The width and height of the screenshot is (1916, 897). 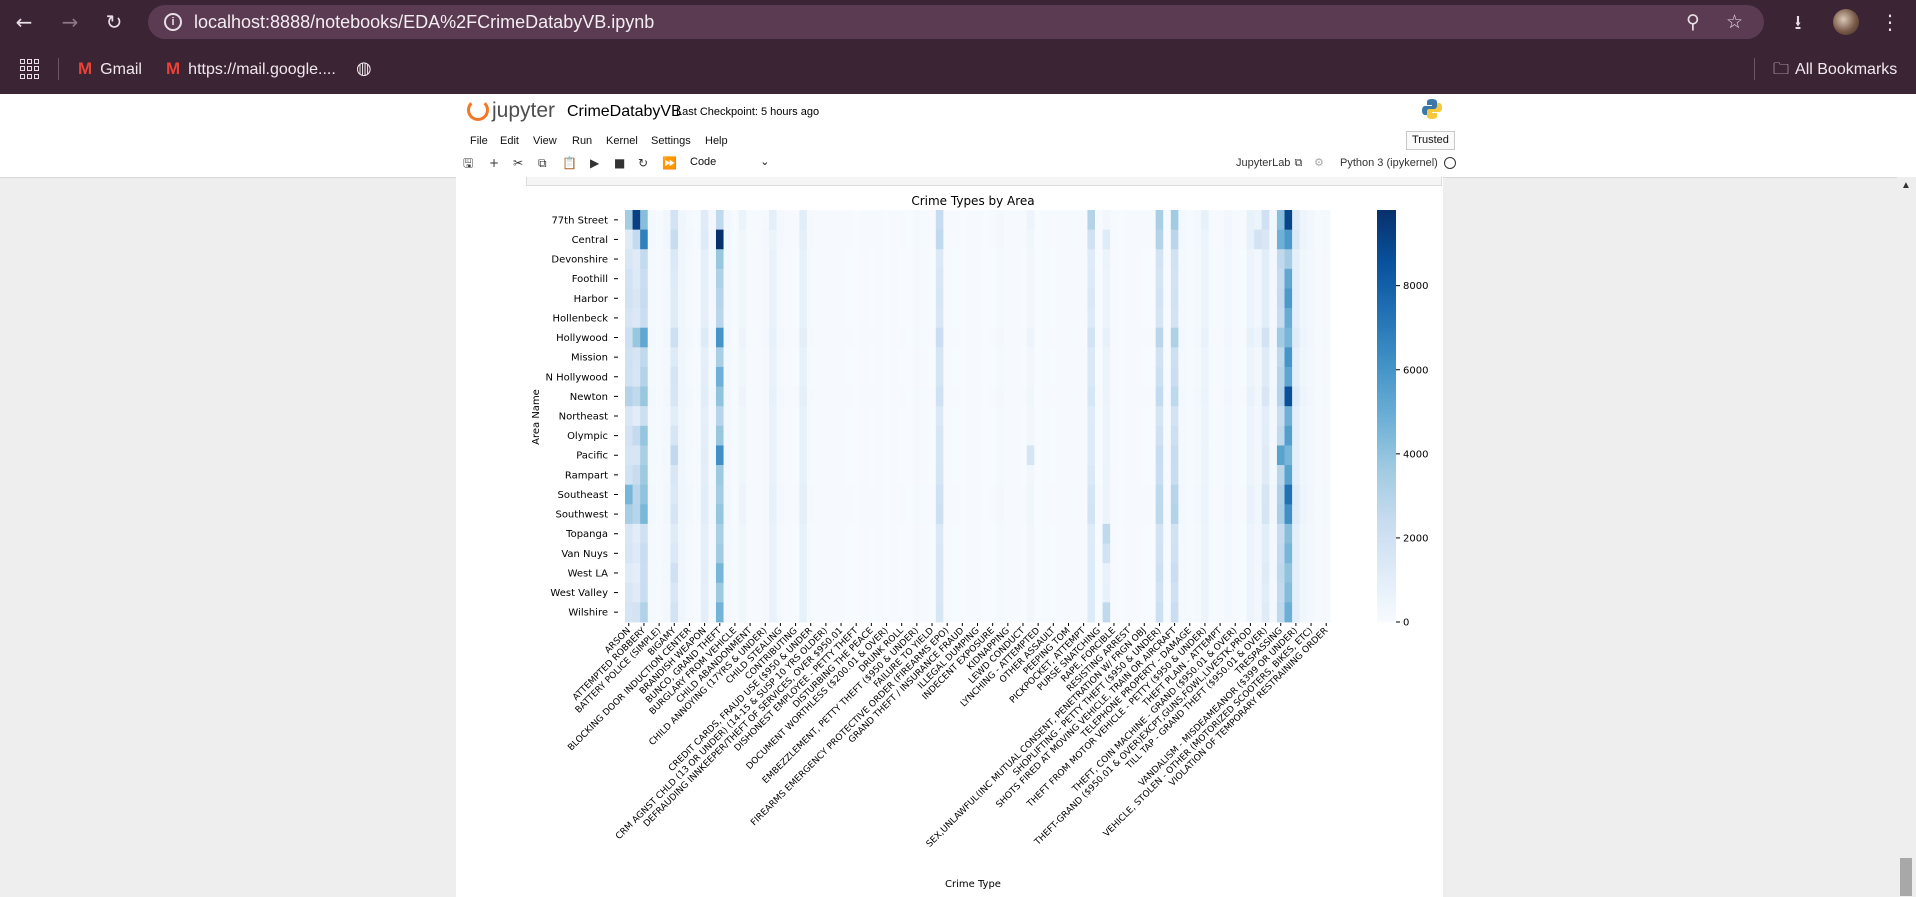 What do you see at coordinates (1846, 22) in the screenshot?
I see `profile-avatar` at bounding box center [1846, 22].